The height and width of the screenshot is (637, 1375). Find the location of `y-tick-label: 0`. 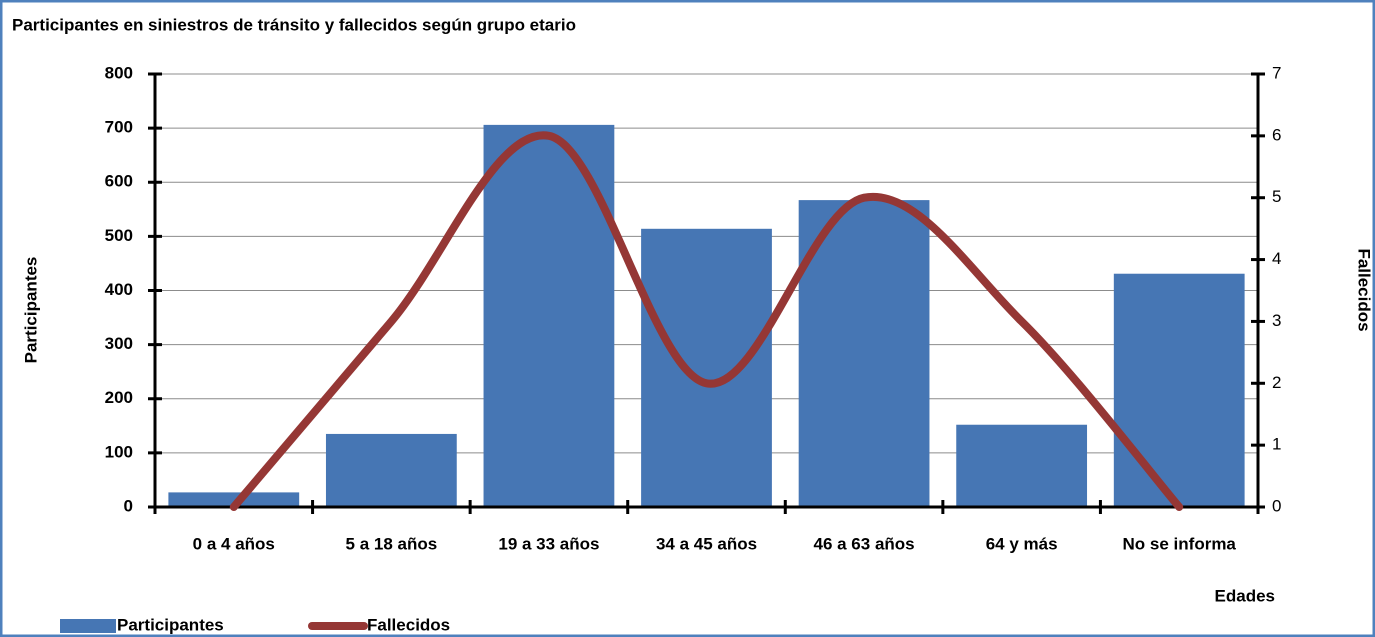

y-tick-label: 0 is located at coordinates (128, 505).